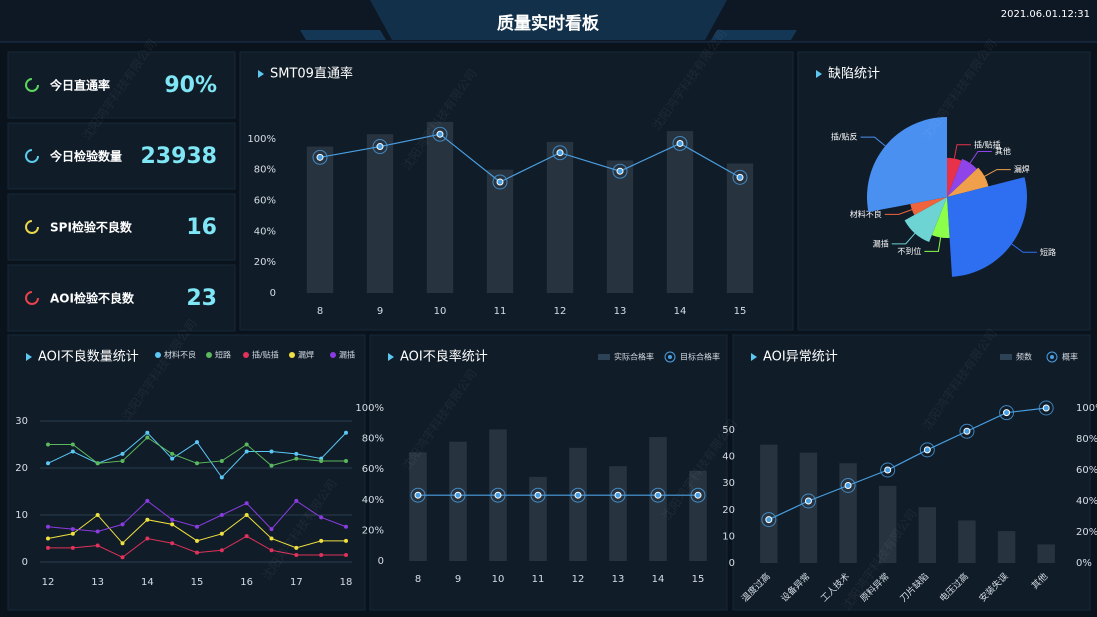 This screenshot has height=617, width=1097. What do you see at coordinates (1086, 532) in the screenshot?
I see `y2-tick-label: 20%` at bounding box center [1086, 532].